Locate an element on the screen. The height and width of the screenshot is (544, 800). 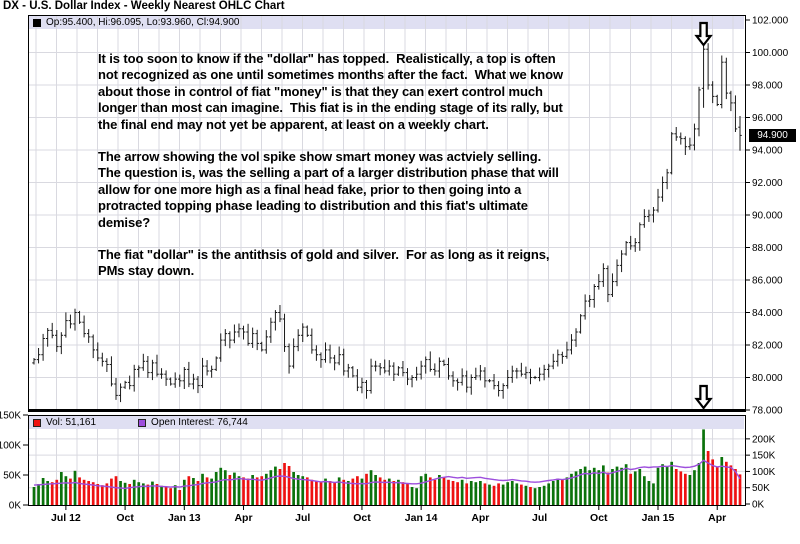
svg-text: 102.000 is located at coordinates (770, 21).